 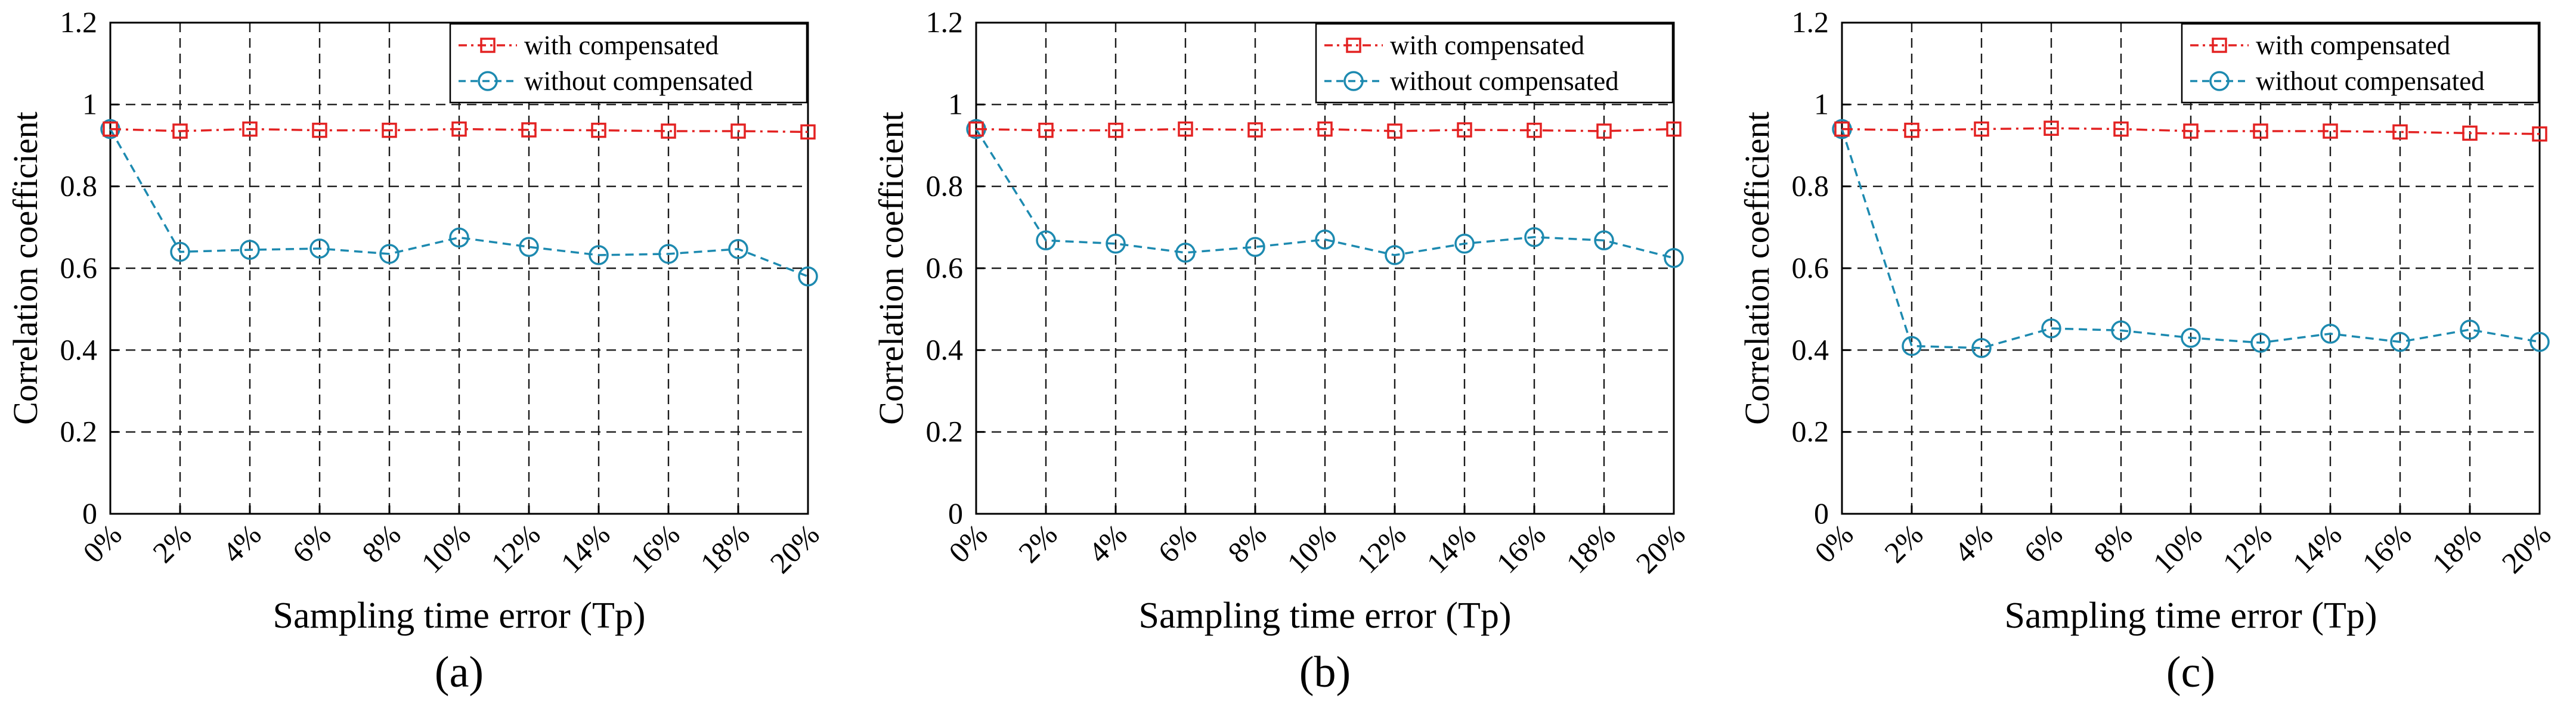 What do you see at coordinates (1504, 81) in the screenshot?
I see `legend-label: without compensated` at bounding box center [1504, 81].